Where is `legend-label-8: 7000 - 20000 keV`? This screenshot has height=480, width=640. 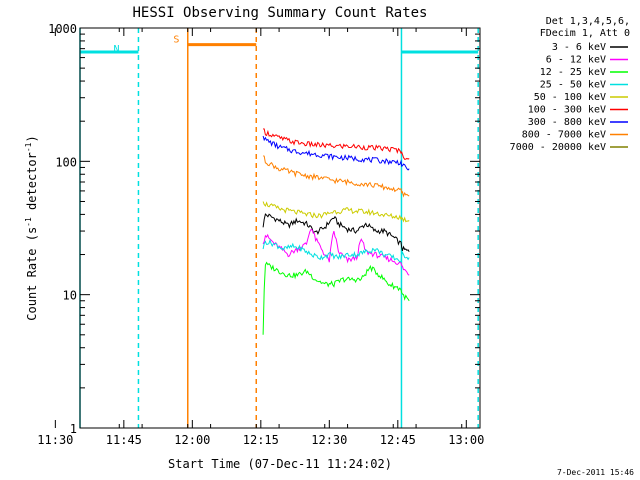 legend-label-8: 7000 - 20000 keV is located at coordinates (558, 147).